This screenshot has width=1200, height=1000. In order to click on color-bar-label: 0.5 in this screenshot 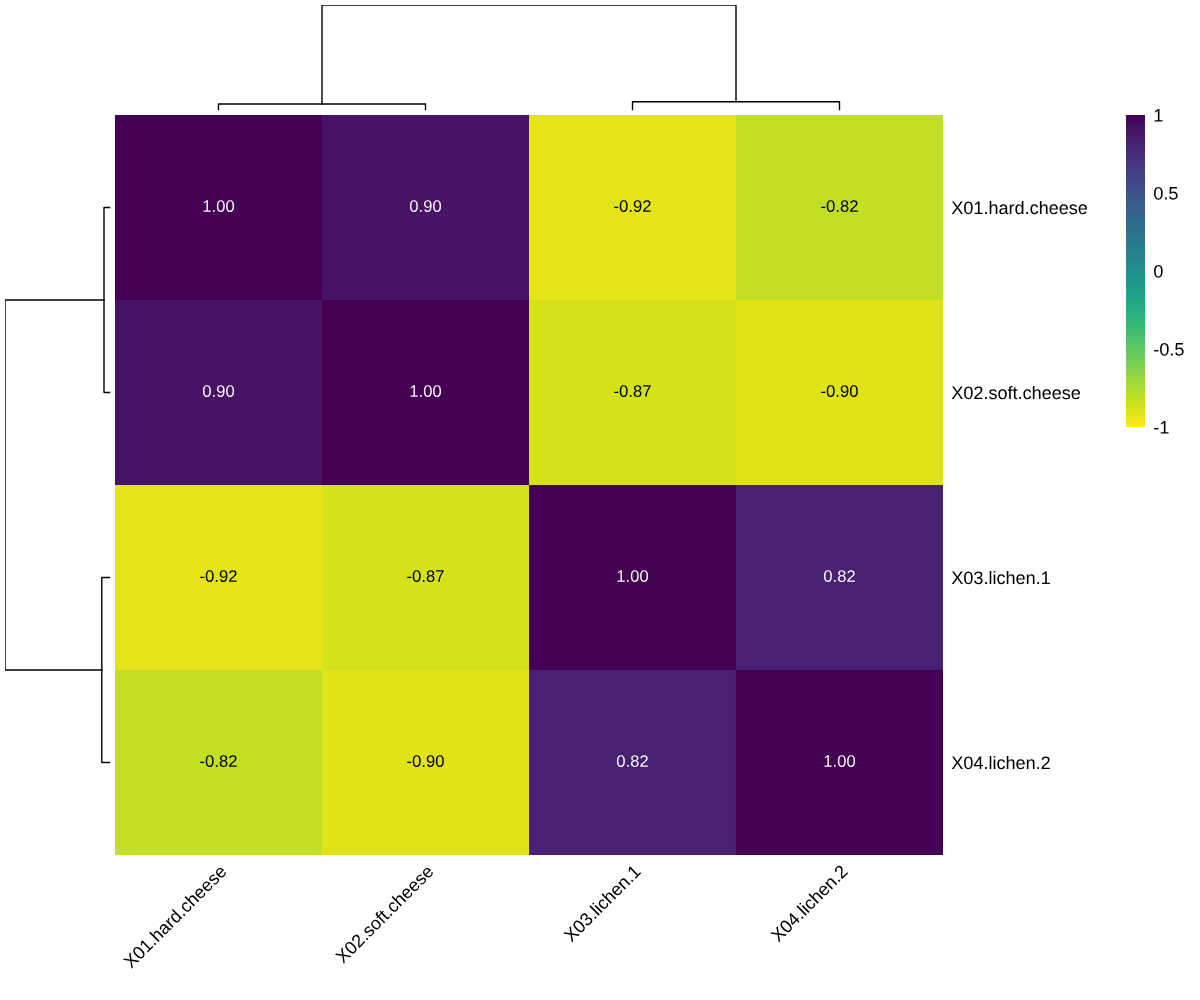, I will do `click(1166, 193)`.